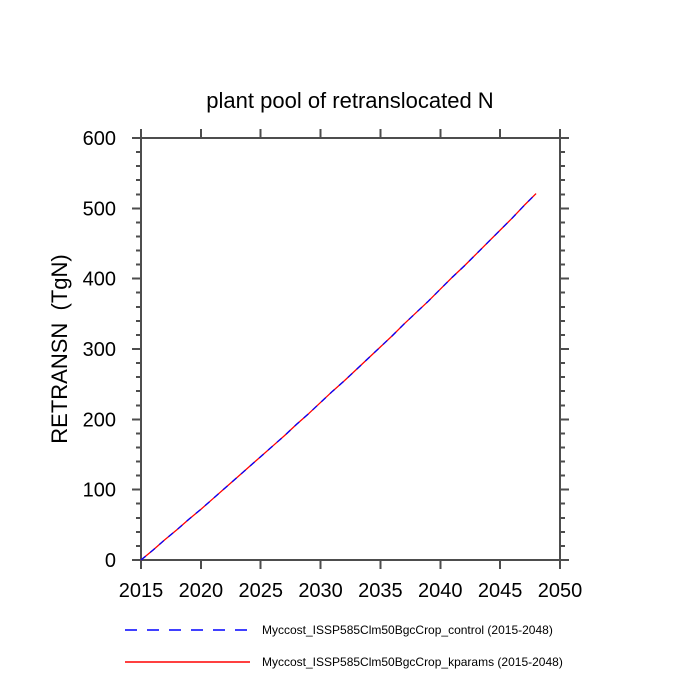 The width and height of the screenshot is (700, 700). What do you see at coordinates (141, 591) in the screenshot?
I see `x-tick-label: 2015` at bounding box center [141, 591].